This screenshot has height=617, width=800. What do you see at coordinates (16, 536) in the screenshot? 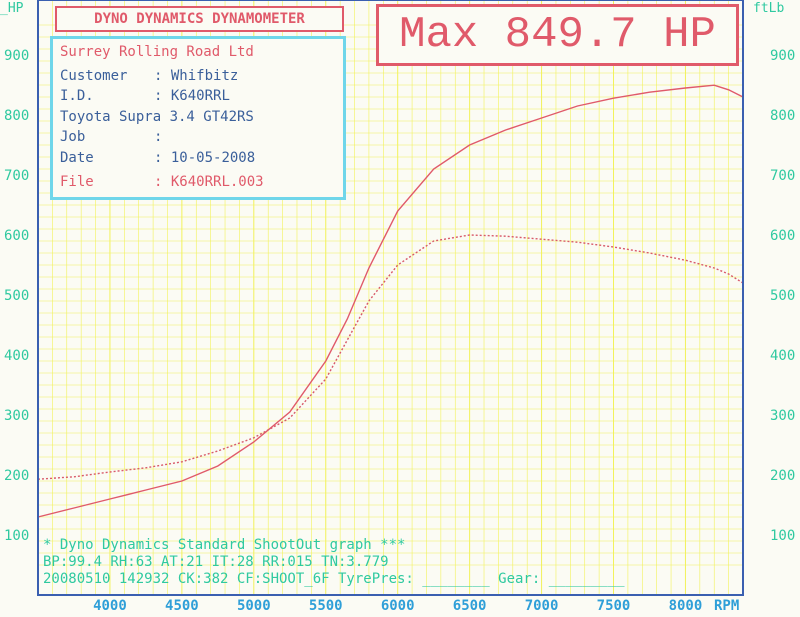
I see `y-tick-left: 100` at bounding box center [16, 536].